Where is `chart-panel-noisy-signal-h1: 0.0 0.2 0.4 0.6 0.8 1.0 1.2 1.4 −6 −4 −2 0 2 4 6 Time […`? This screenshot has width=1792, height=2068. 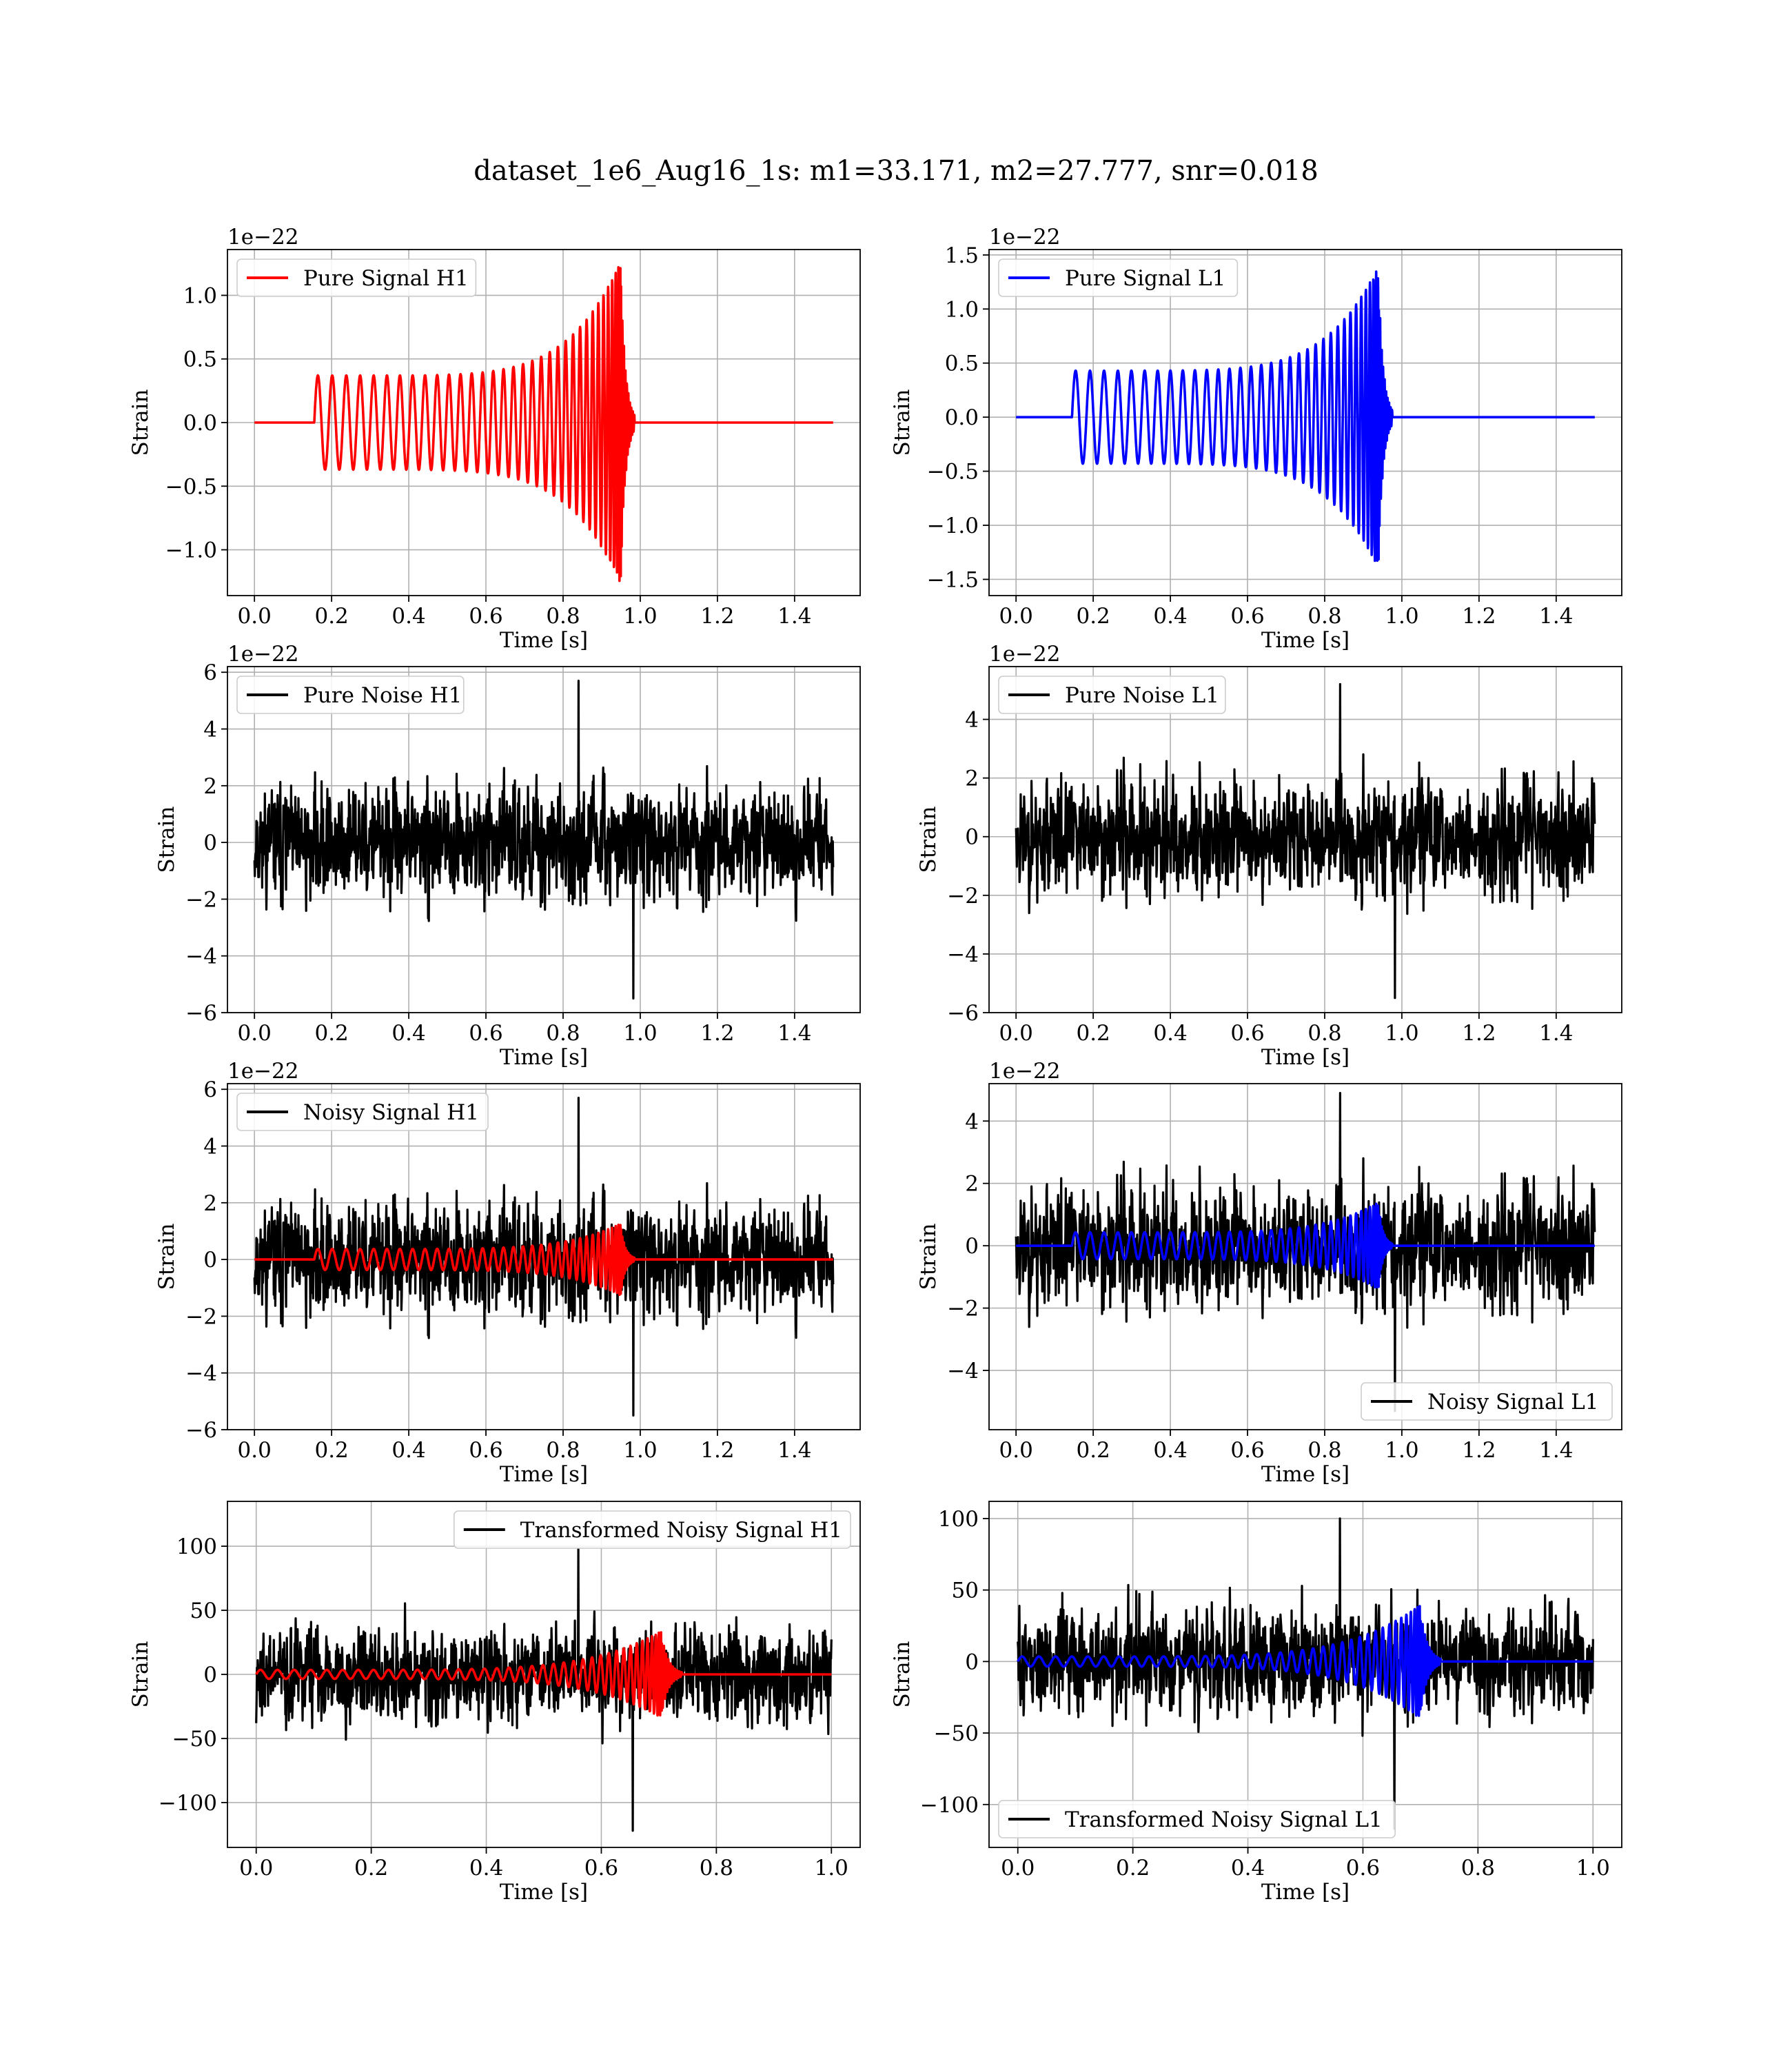
chart-panel-noisy-signal-h1: 0.0 0.2 0.4 0.6 0.8 1.0 1.2 1.4 −6 −4 −2 0 2 4 6 Time [… is located at coordinates (507, 1273).